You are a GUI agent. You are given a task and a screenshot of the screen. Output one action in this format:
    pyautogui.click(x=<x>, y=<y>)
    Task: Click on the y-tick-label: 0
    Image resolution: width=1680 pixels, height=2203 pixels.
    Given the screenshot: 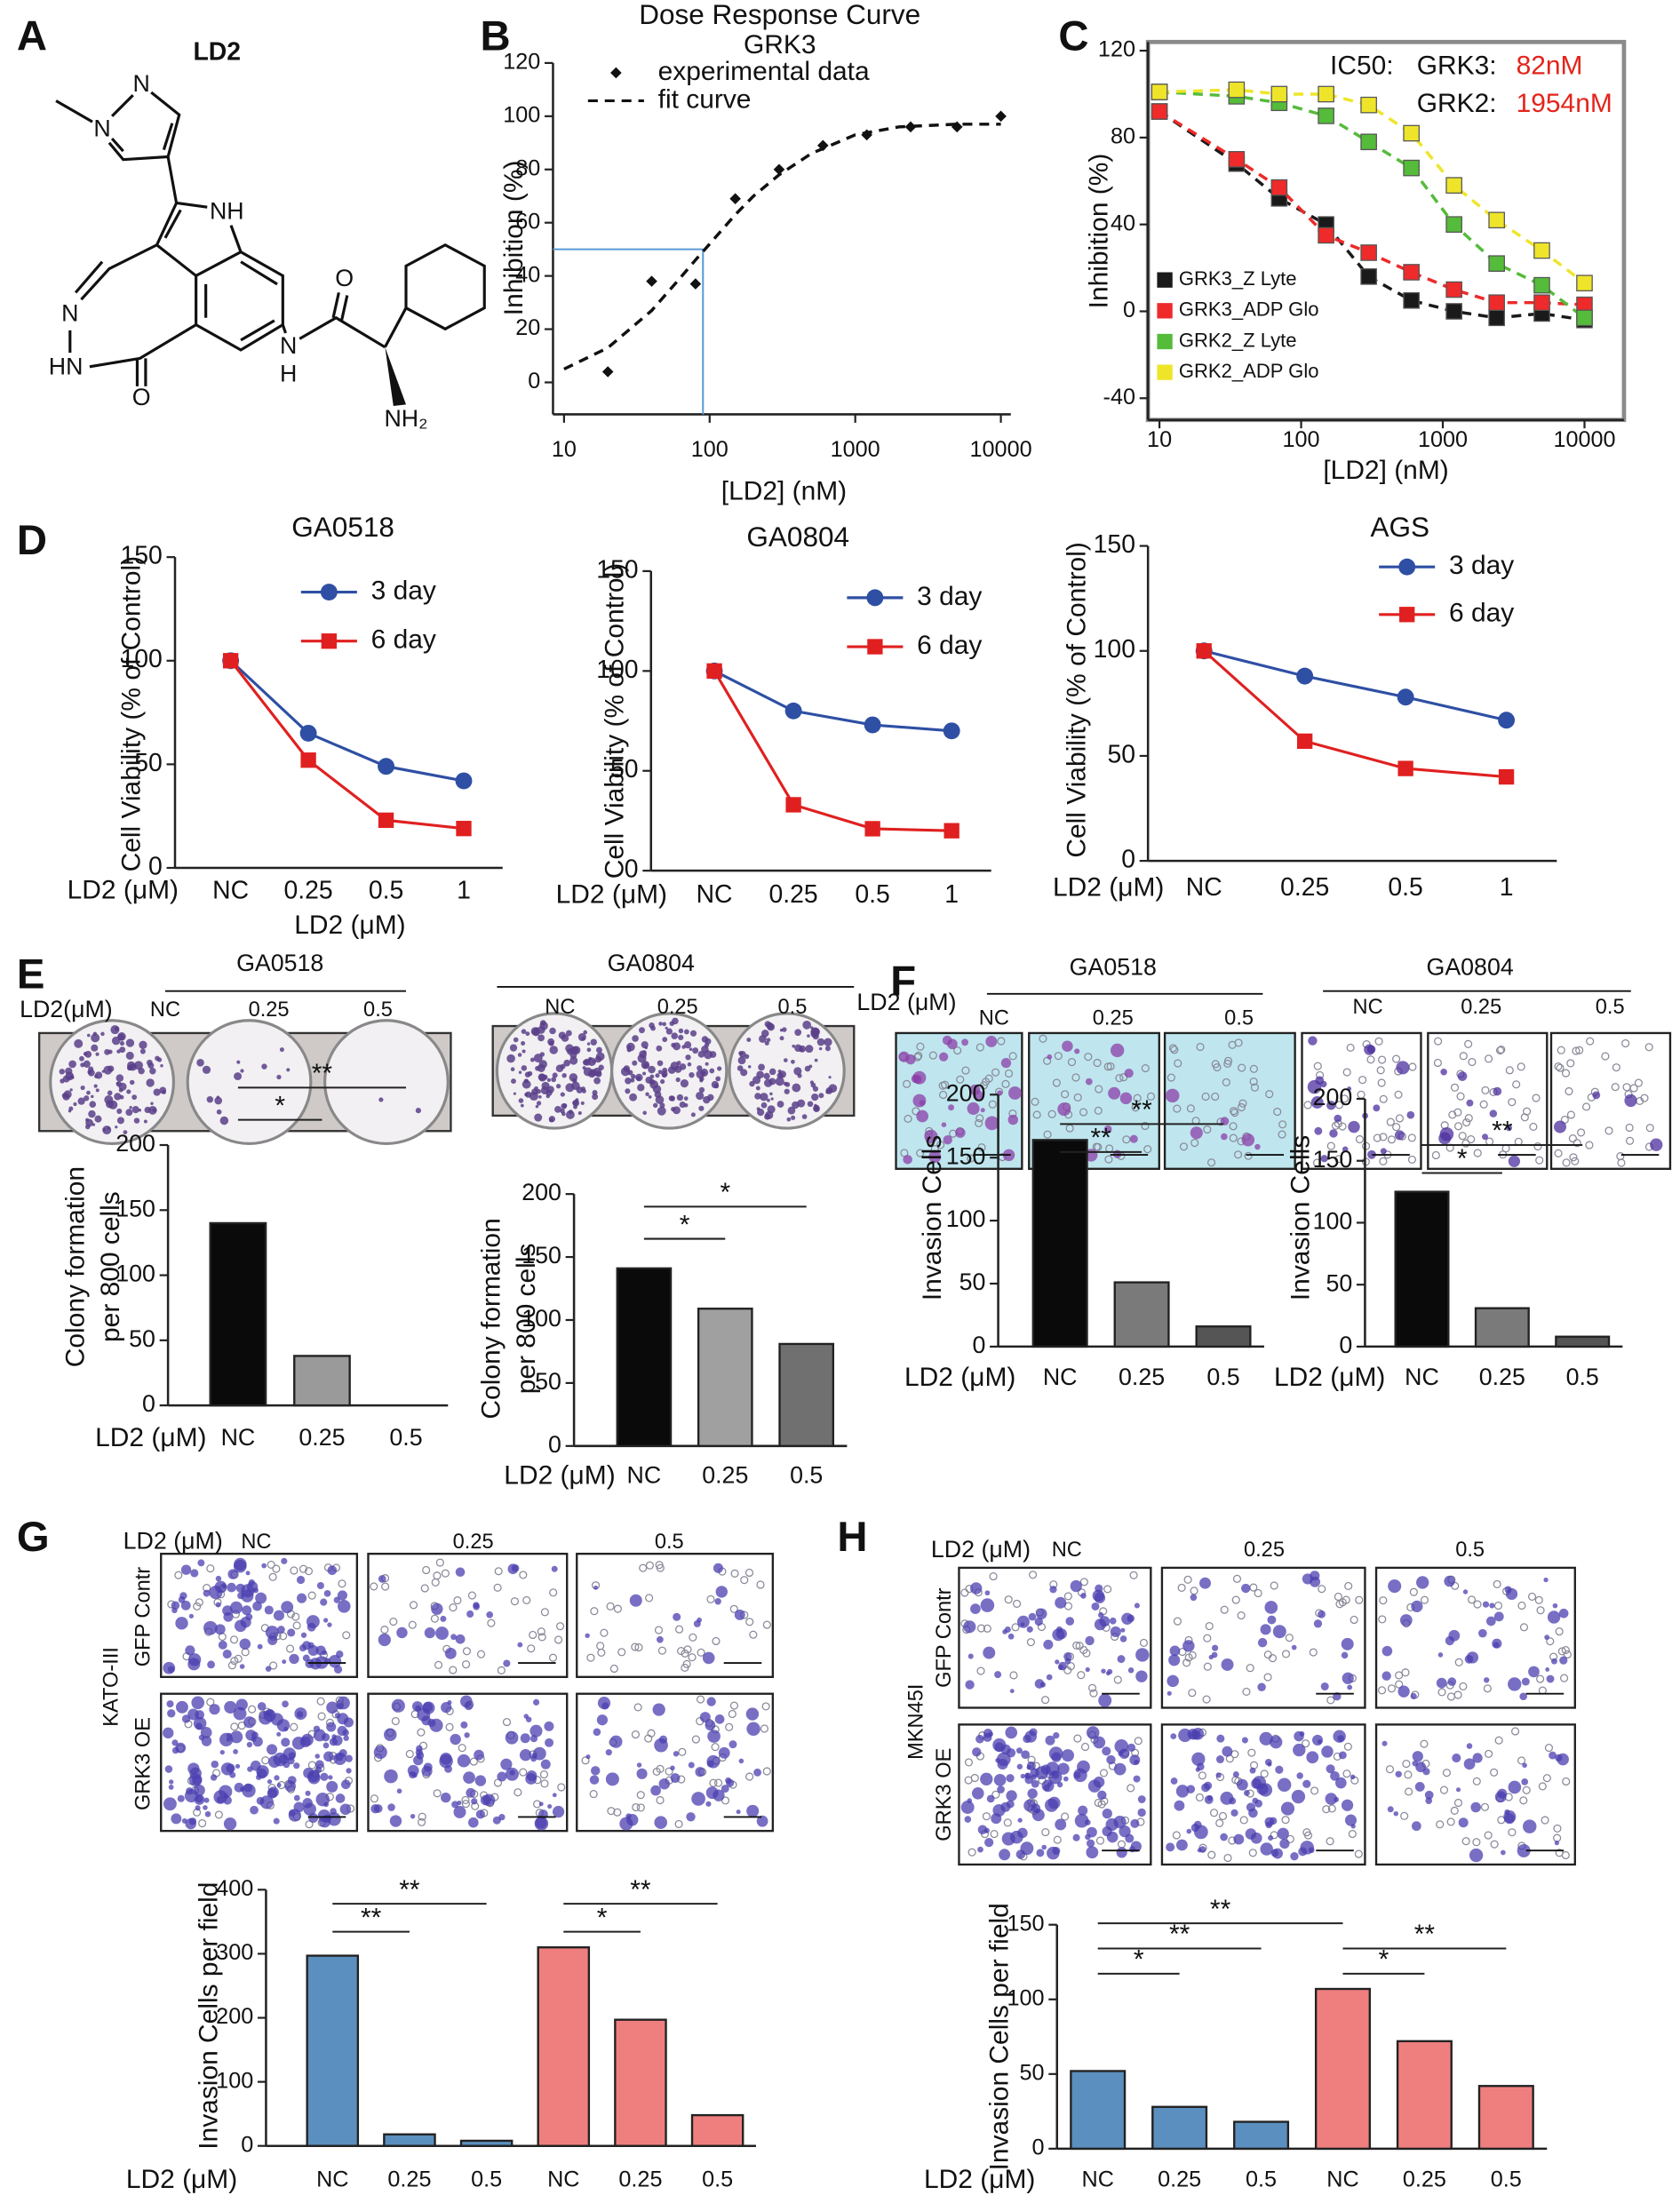 What is the action you would take?
    pyautogui.click(x=1345, y=1345)
    